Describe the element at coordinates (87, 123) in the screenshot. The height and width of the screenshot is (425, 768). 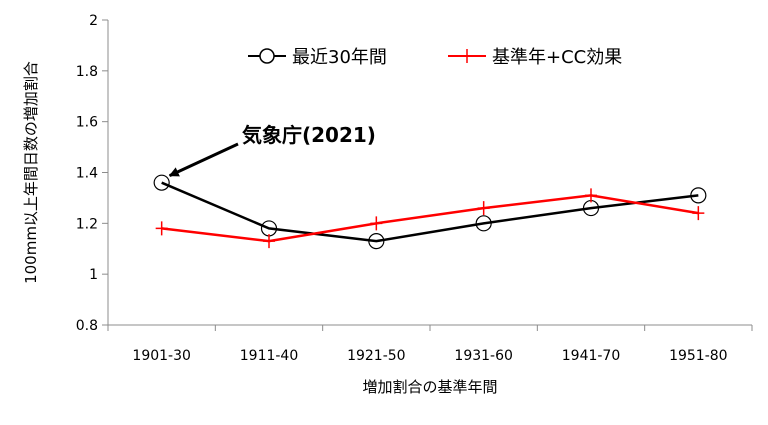
I see `y-tick-label: 1.6` at that location.